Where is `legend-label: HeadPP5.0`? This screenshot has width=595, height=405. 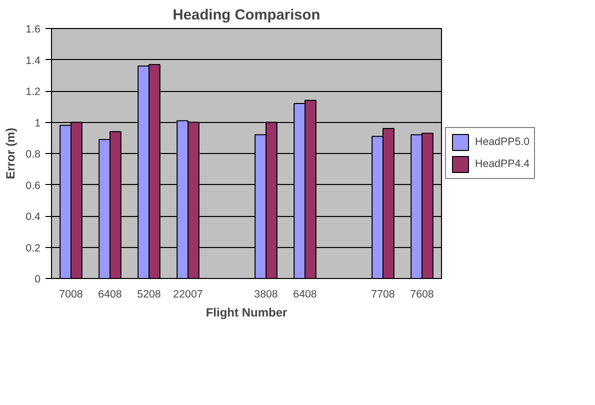 legend-label: HeadPP5.0 is located at coordinates (502, 142).